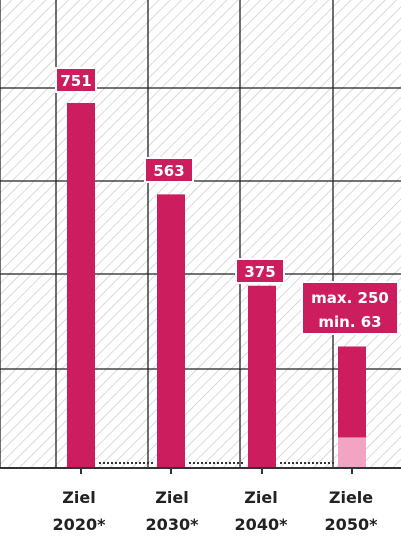  What do you see at coordinates (349, 322) in the screenshot?
I see `range-label-min: min. 63` at bounding box center [349, 322].